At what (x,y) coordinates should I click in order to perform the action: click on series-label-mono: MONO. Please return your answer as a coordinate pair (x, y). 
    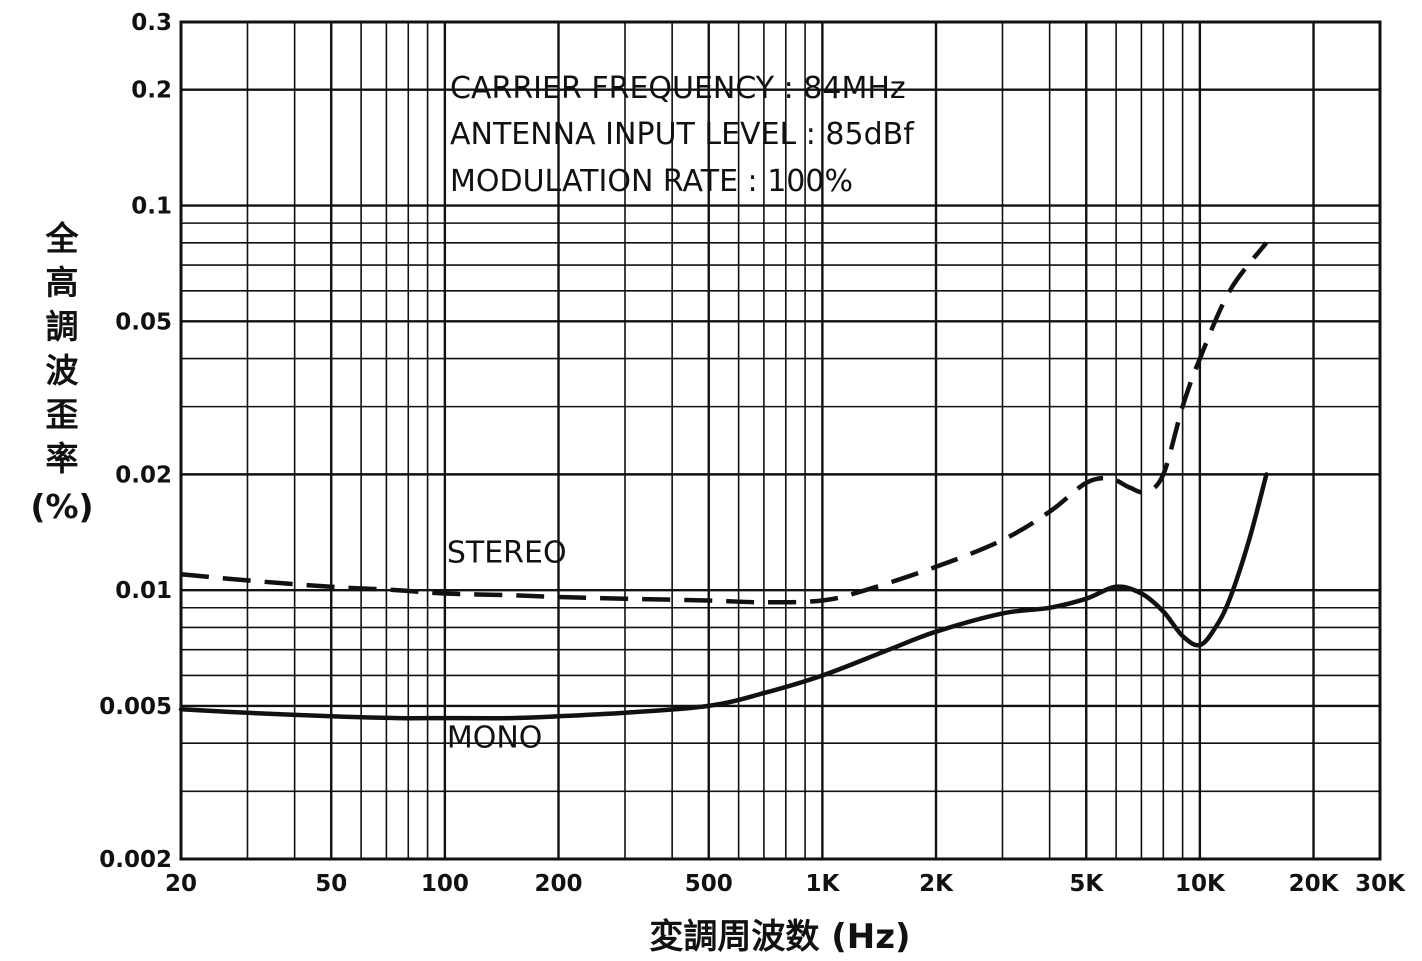
    Looking at the image, I should click on (495, 737).